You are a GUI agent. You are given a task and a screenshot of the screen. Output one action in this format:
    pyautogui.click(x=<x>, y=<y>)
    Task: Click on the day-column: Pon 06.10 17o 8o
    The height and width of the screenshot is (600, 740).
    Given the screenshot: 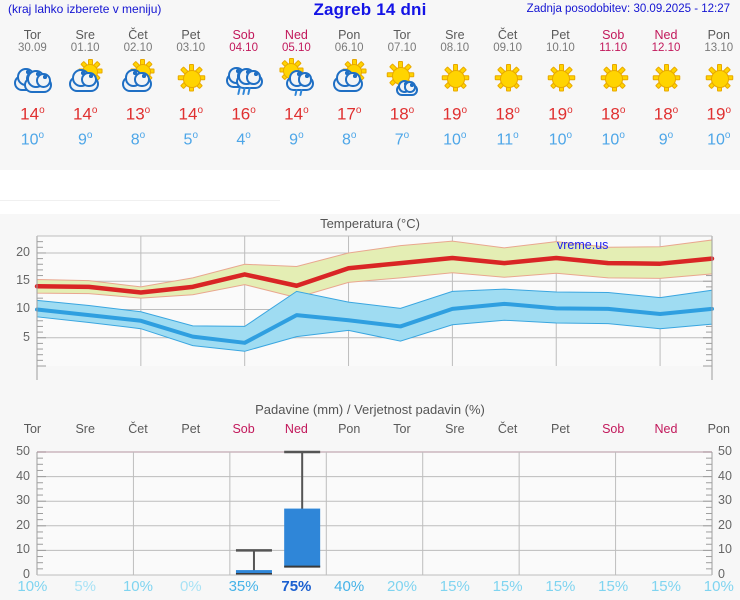 What is the action you would take?
    pyautogui.click(x=349, y=86)
    